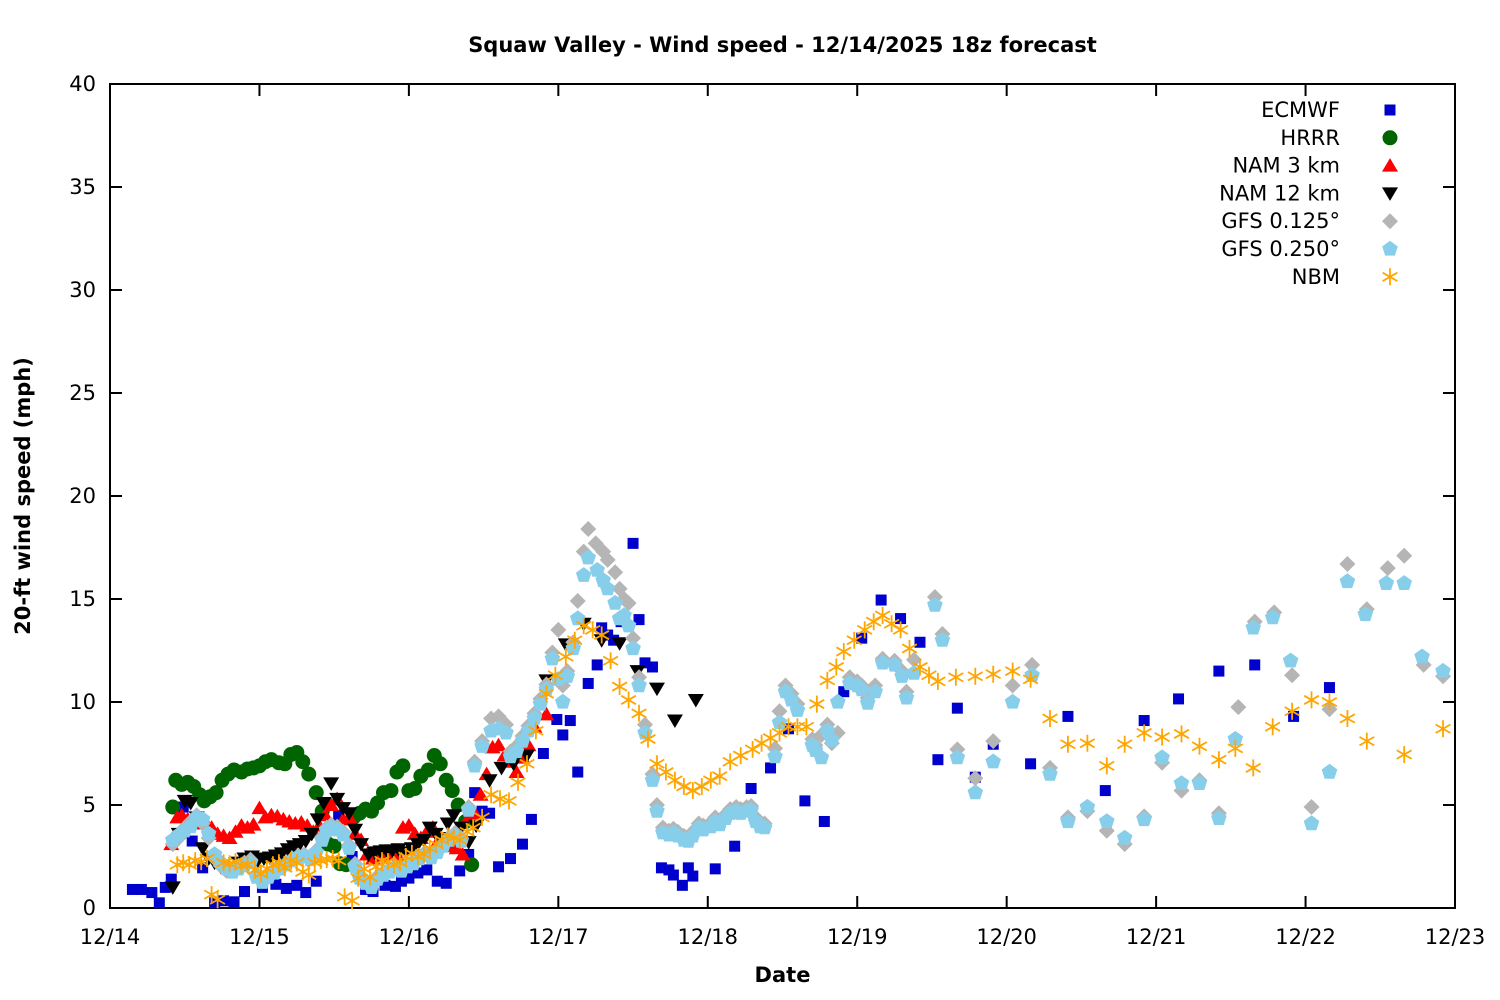 Image resolution: width=1500 pixels, height=1000 pixels. What do you see at coordinates (89, 805) in the screenshot?
I see `y-tick-label: 5` at bounding box center [89, 805].